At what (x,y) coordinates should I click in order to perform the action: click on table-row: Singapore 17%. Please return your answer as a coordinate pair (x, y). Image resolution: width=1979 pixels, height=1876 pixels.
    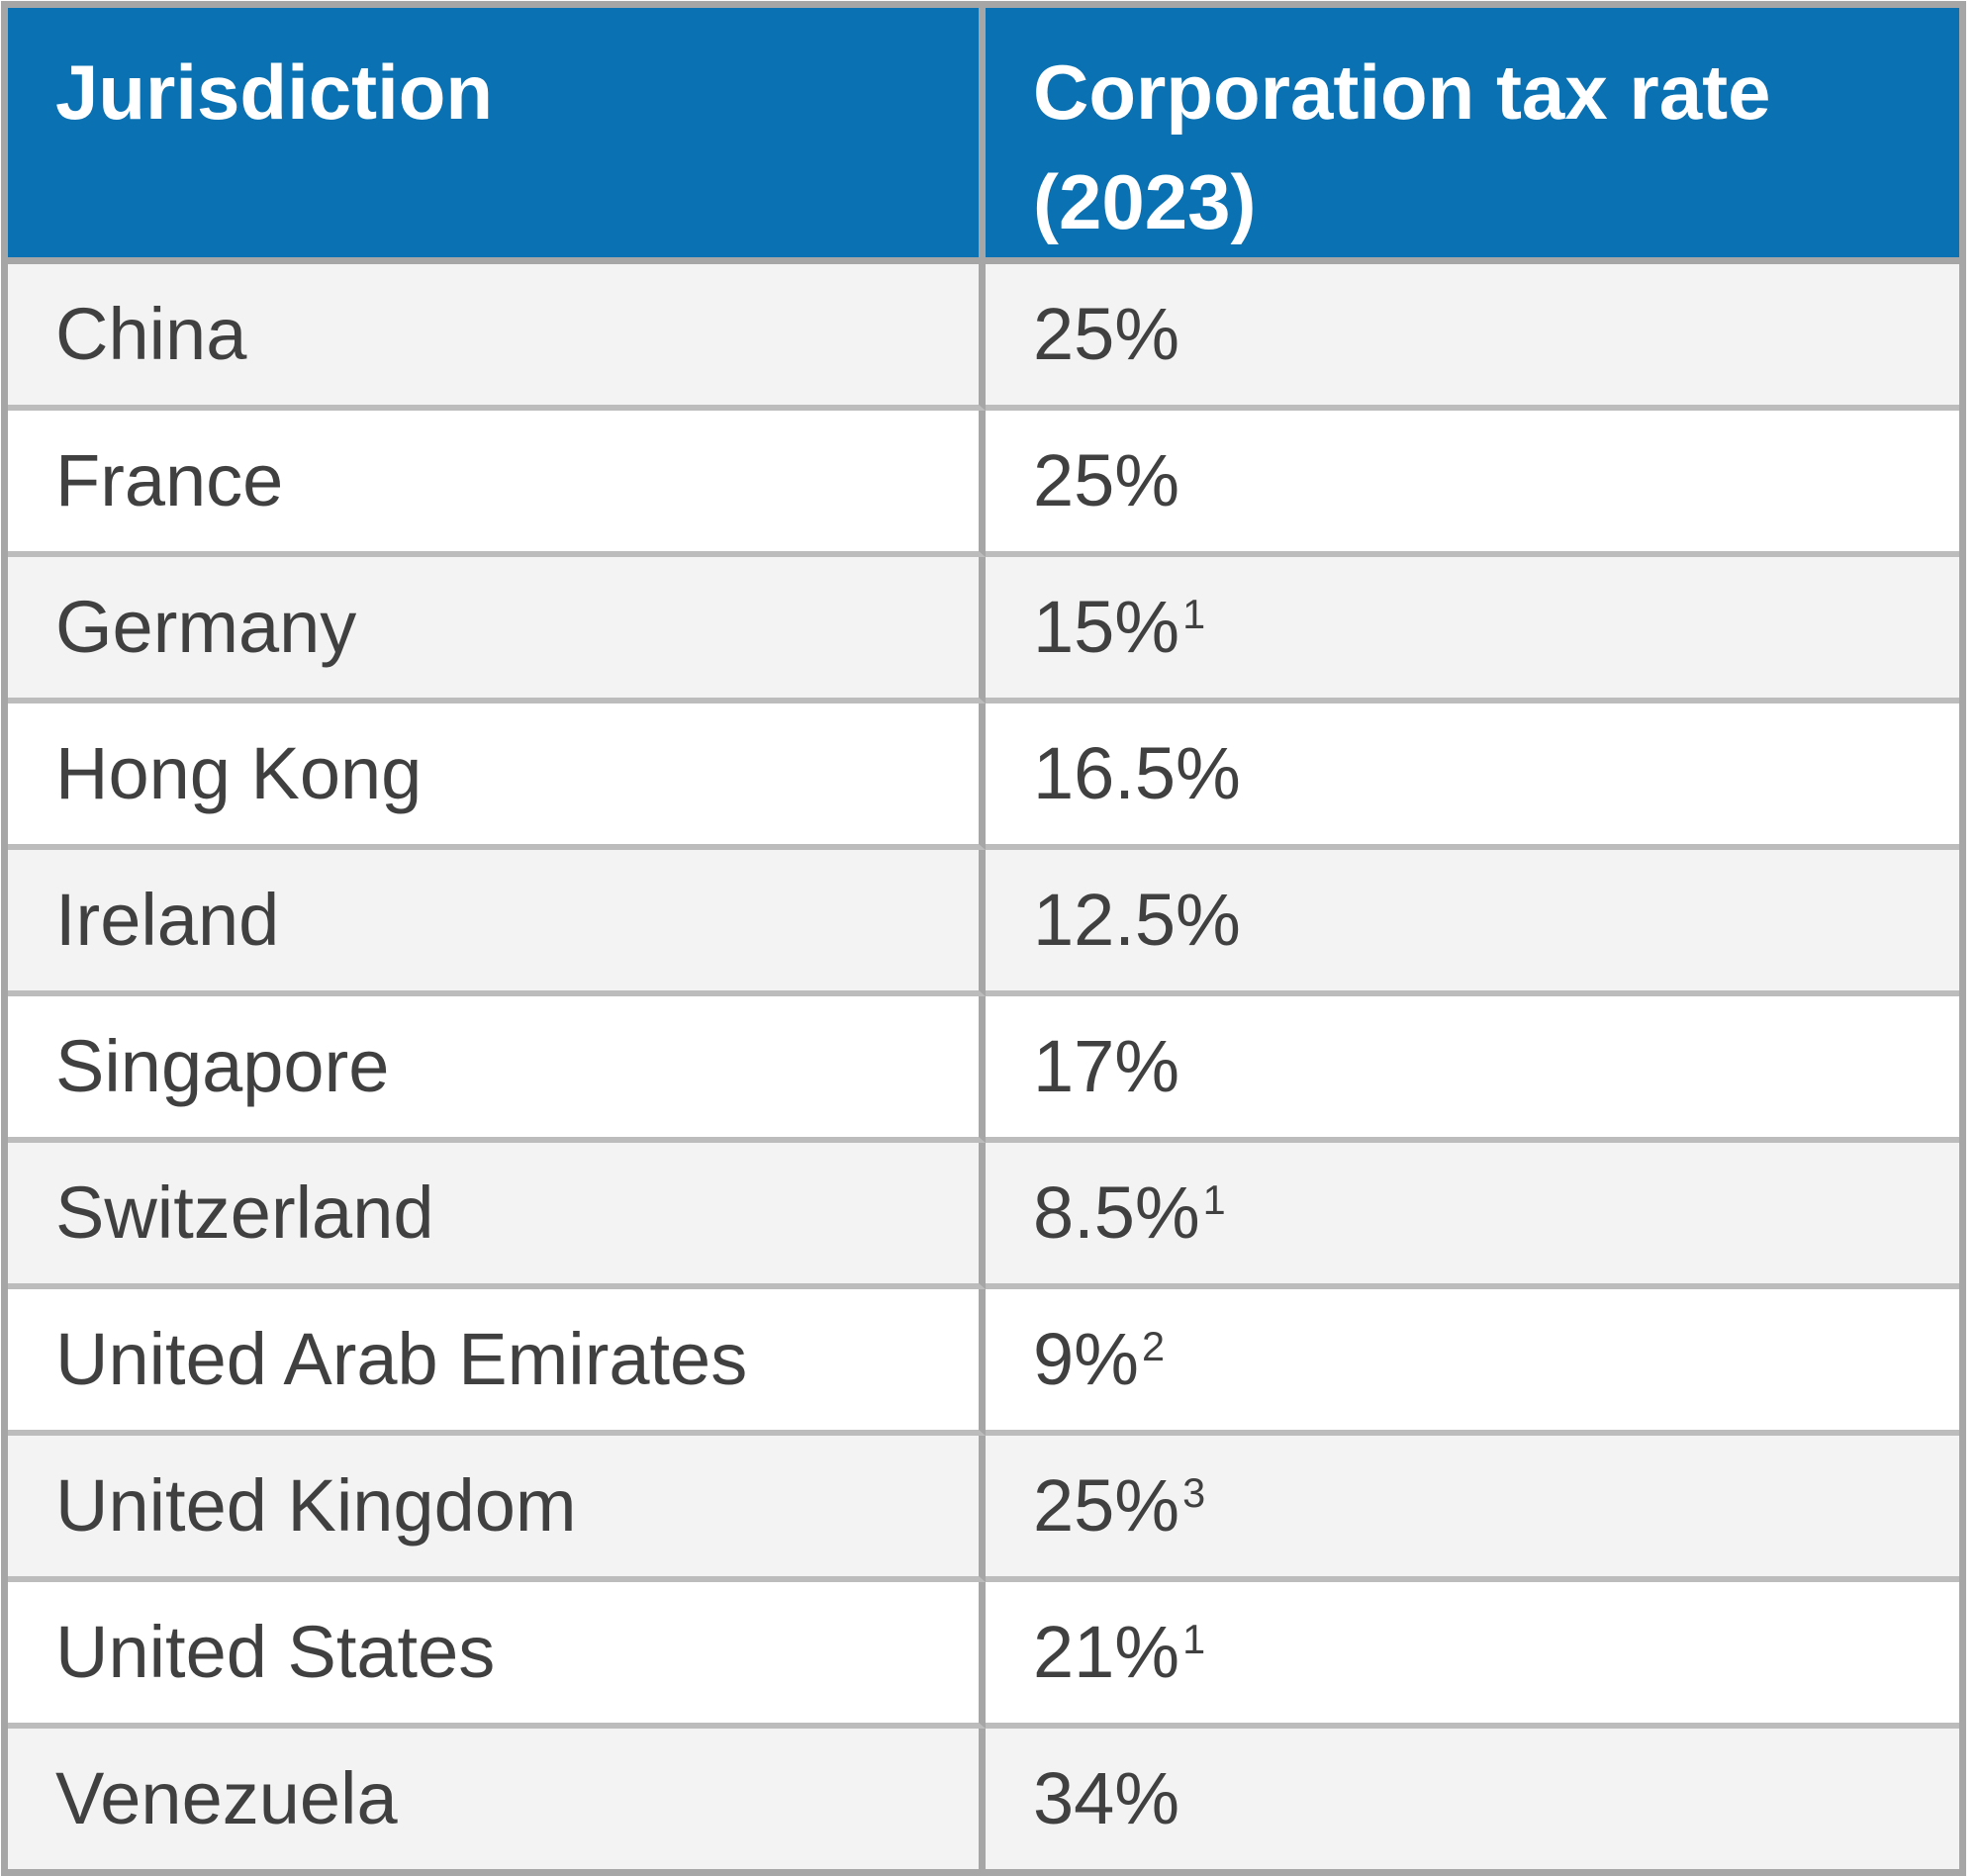
    Looking at the image, I should click on (983, 1069).